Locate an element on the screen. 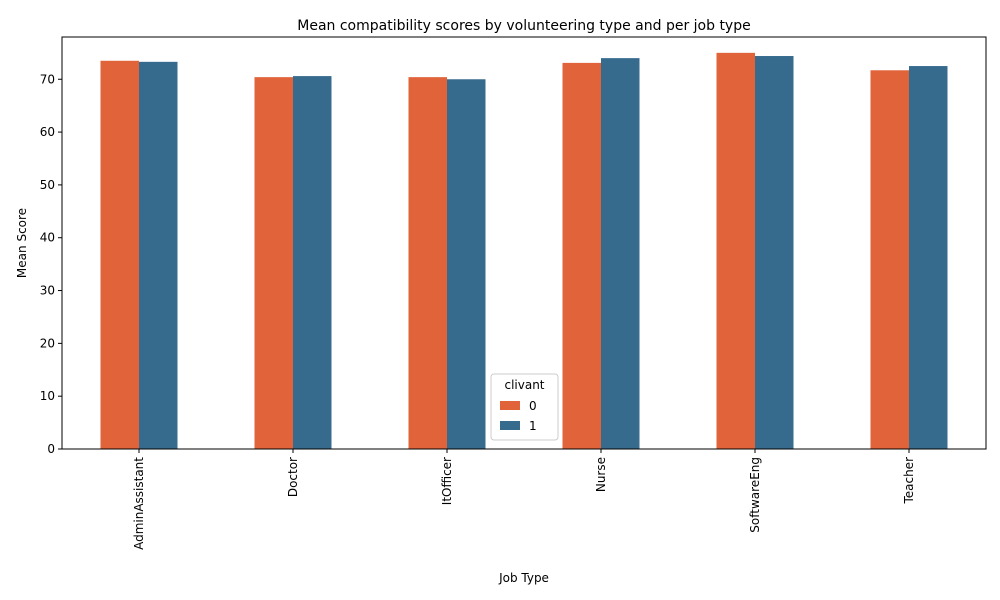 Image resolution: width=1000 pixels, height=600 pixels. legend-label-series-1: 1 is located at coordinates (533, 426).